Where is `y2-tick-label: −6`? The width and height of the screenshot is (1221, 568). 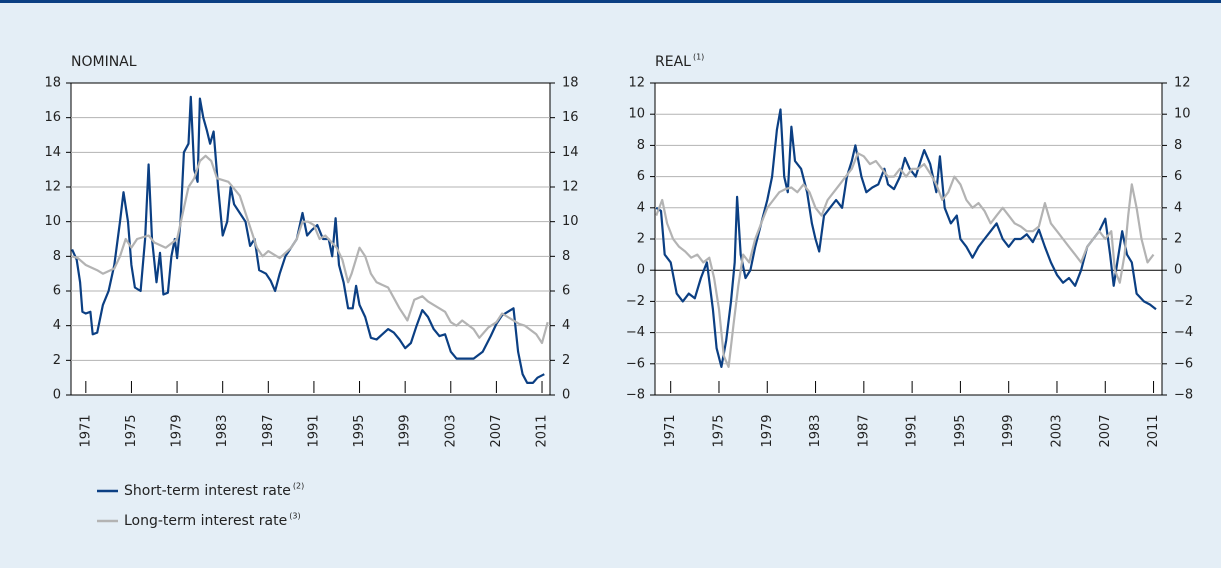
y2-tick-label: −6 is located at coordinates (1183, 363).